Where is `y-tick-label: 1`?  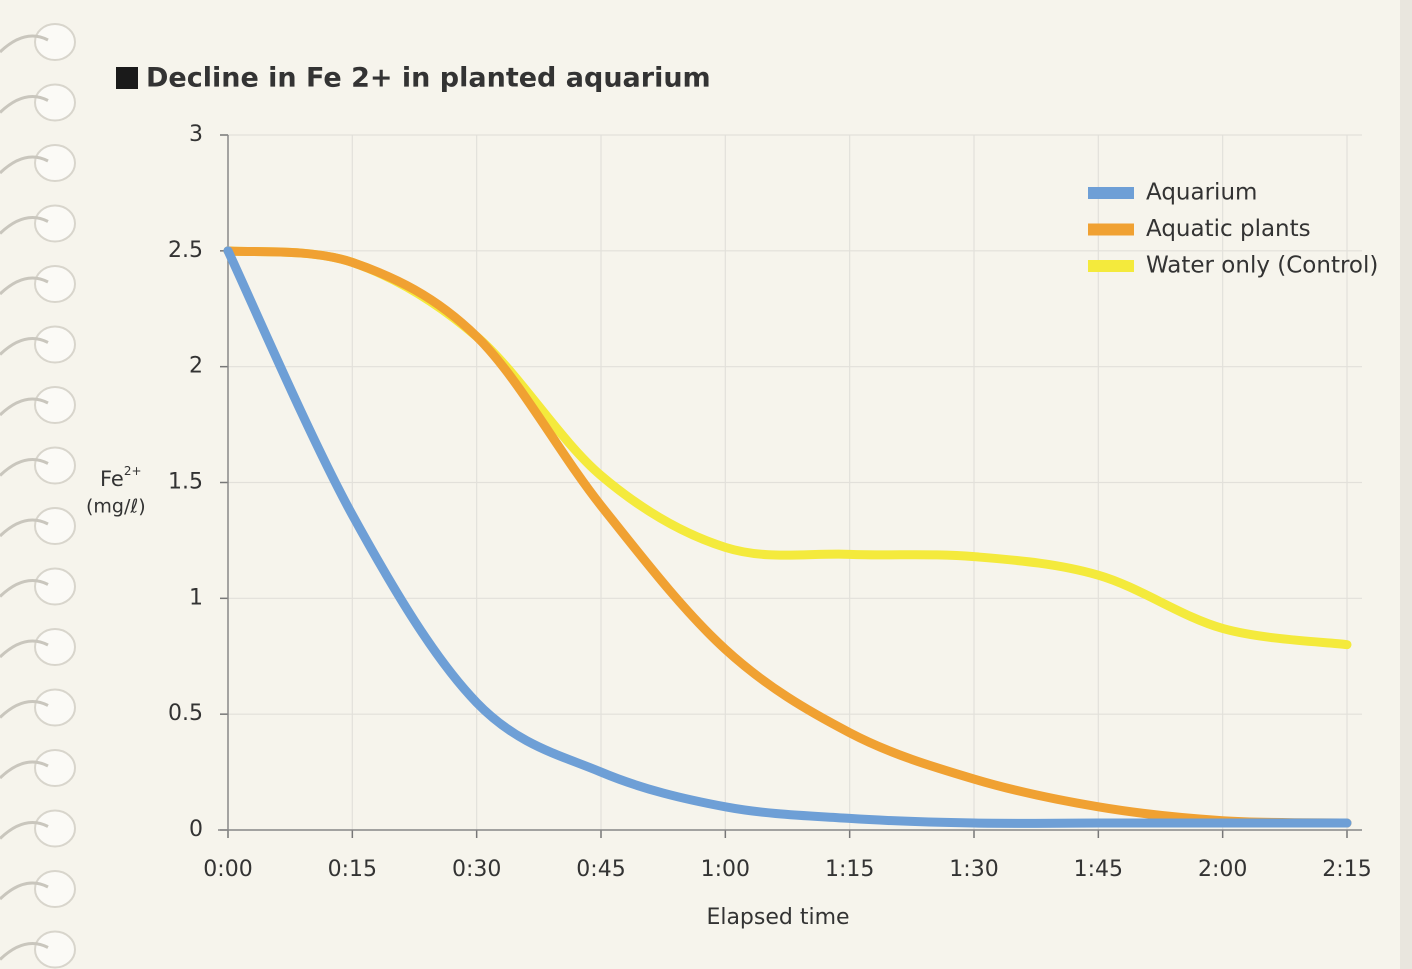 y-tick-label: 1 is located at coordinates (196, 597).